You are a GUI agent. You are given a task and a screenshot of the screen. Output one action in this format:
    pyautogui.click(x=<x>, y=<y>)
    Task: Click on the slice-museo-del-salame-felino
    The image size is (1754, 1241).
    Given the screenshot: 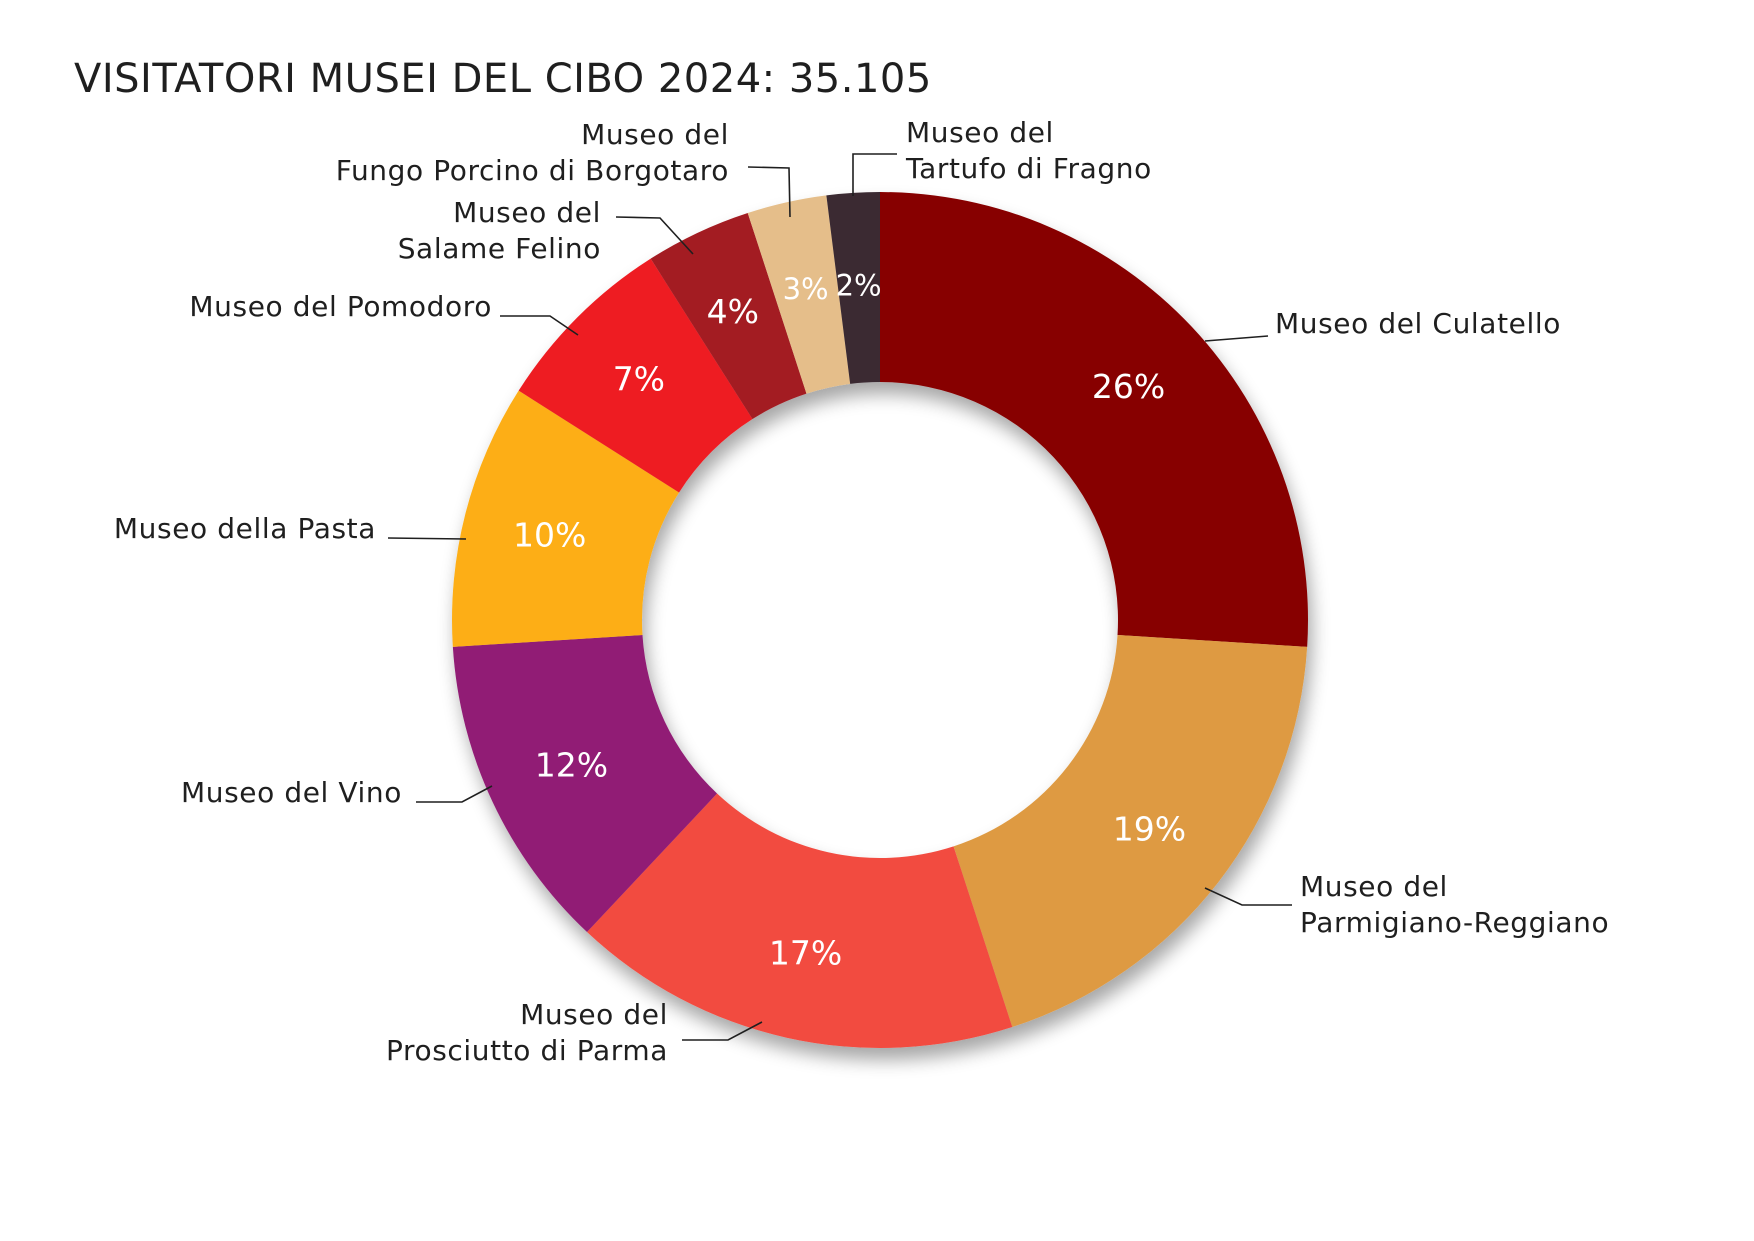 What is the action you would take?
    pyautogui.click(x=728, y=316)
    